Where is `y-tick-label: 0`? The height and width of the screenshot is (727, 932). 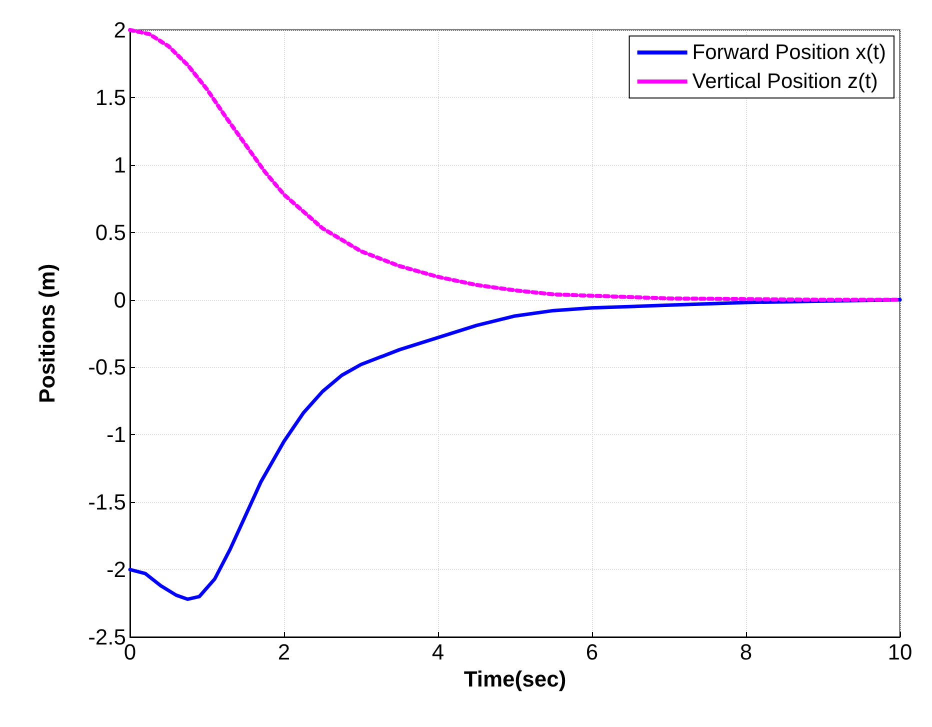
y-tick-label: 0 is located at coordinates (120, 299).